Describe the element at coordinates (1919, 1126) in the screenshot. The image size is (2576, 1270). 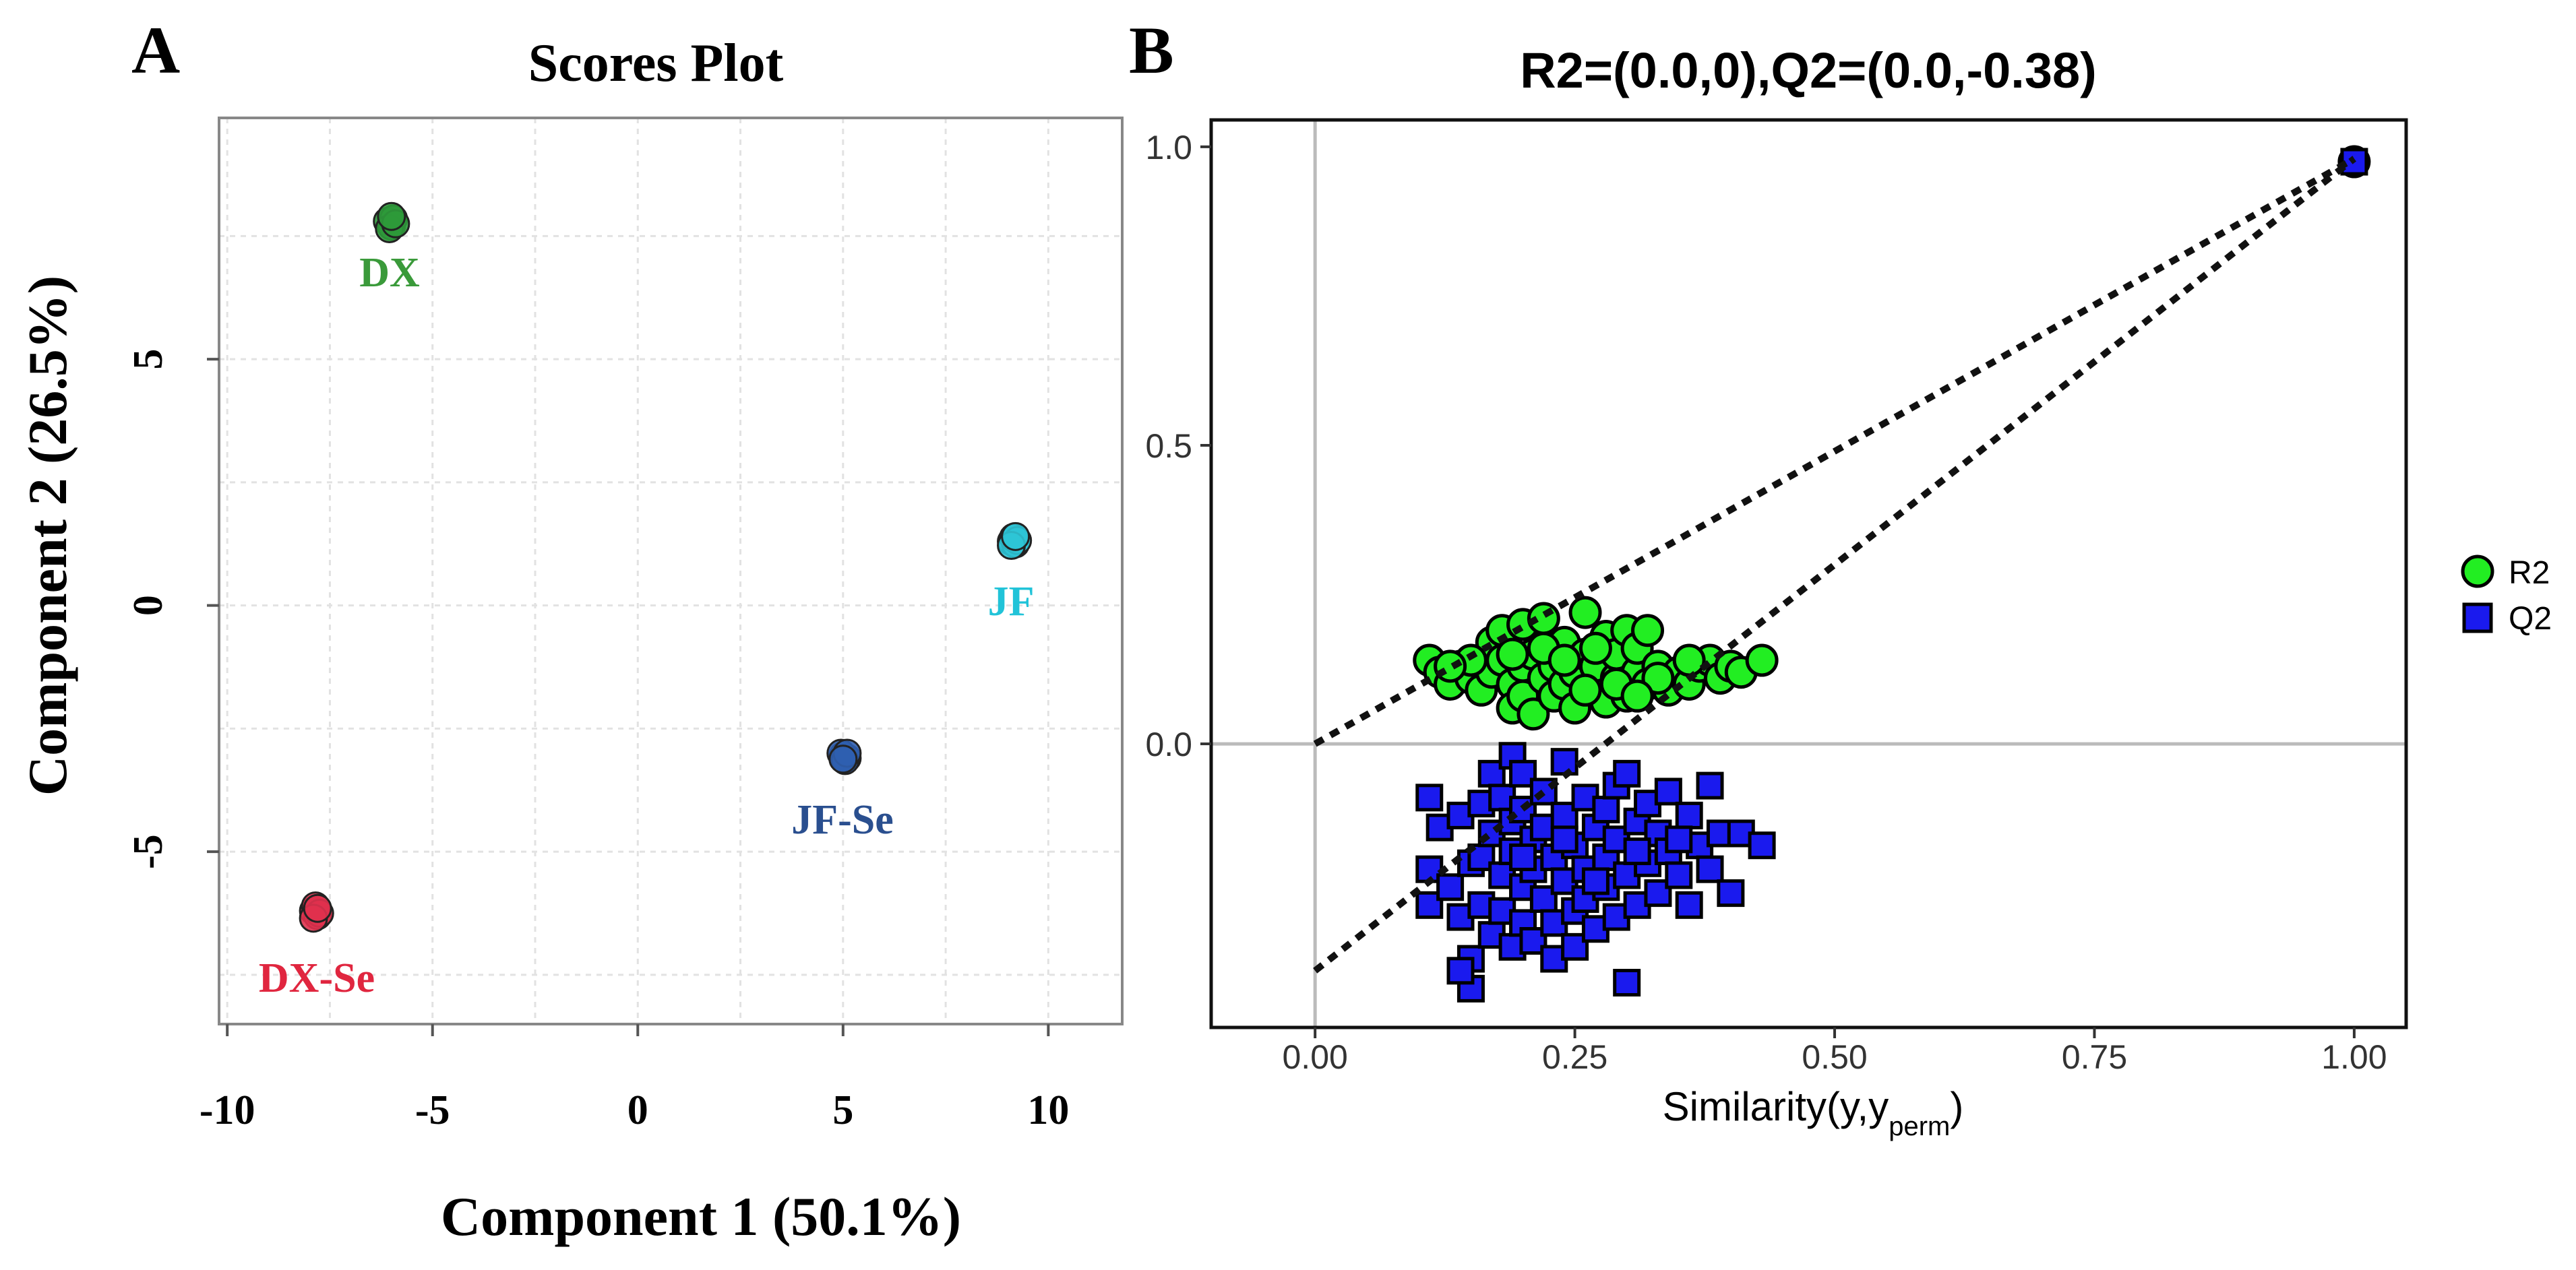
I see `xlabel-subscript: perm` at that location.